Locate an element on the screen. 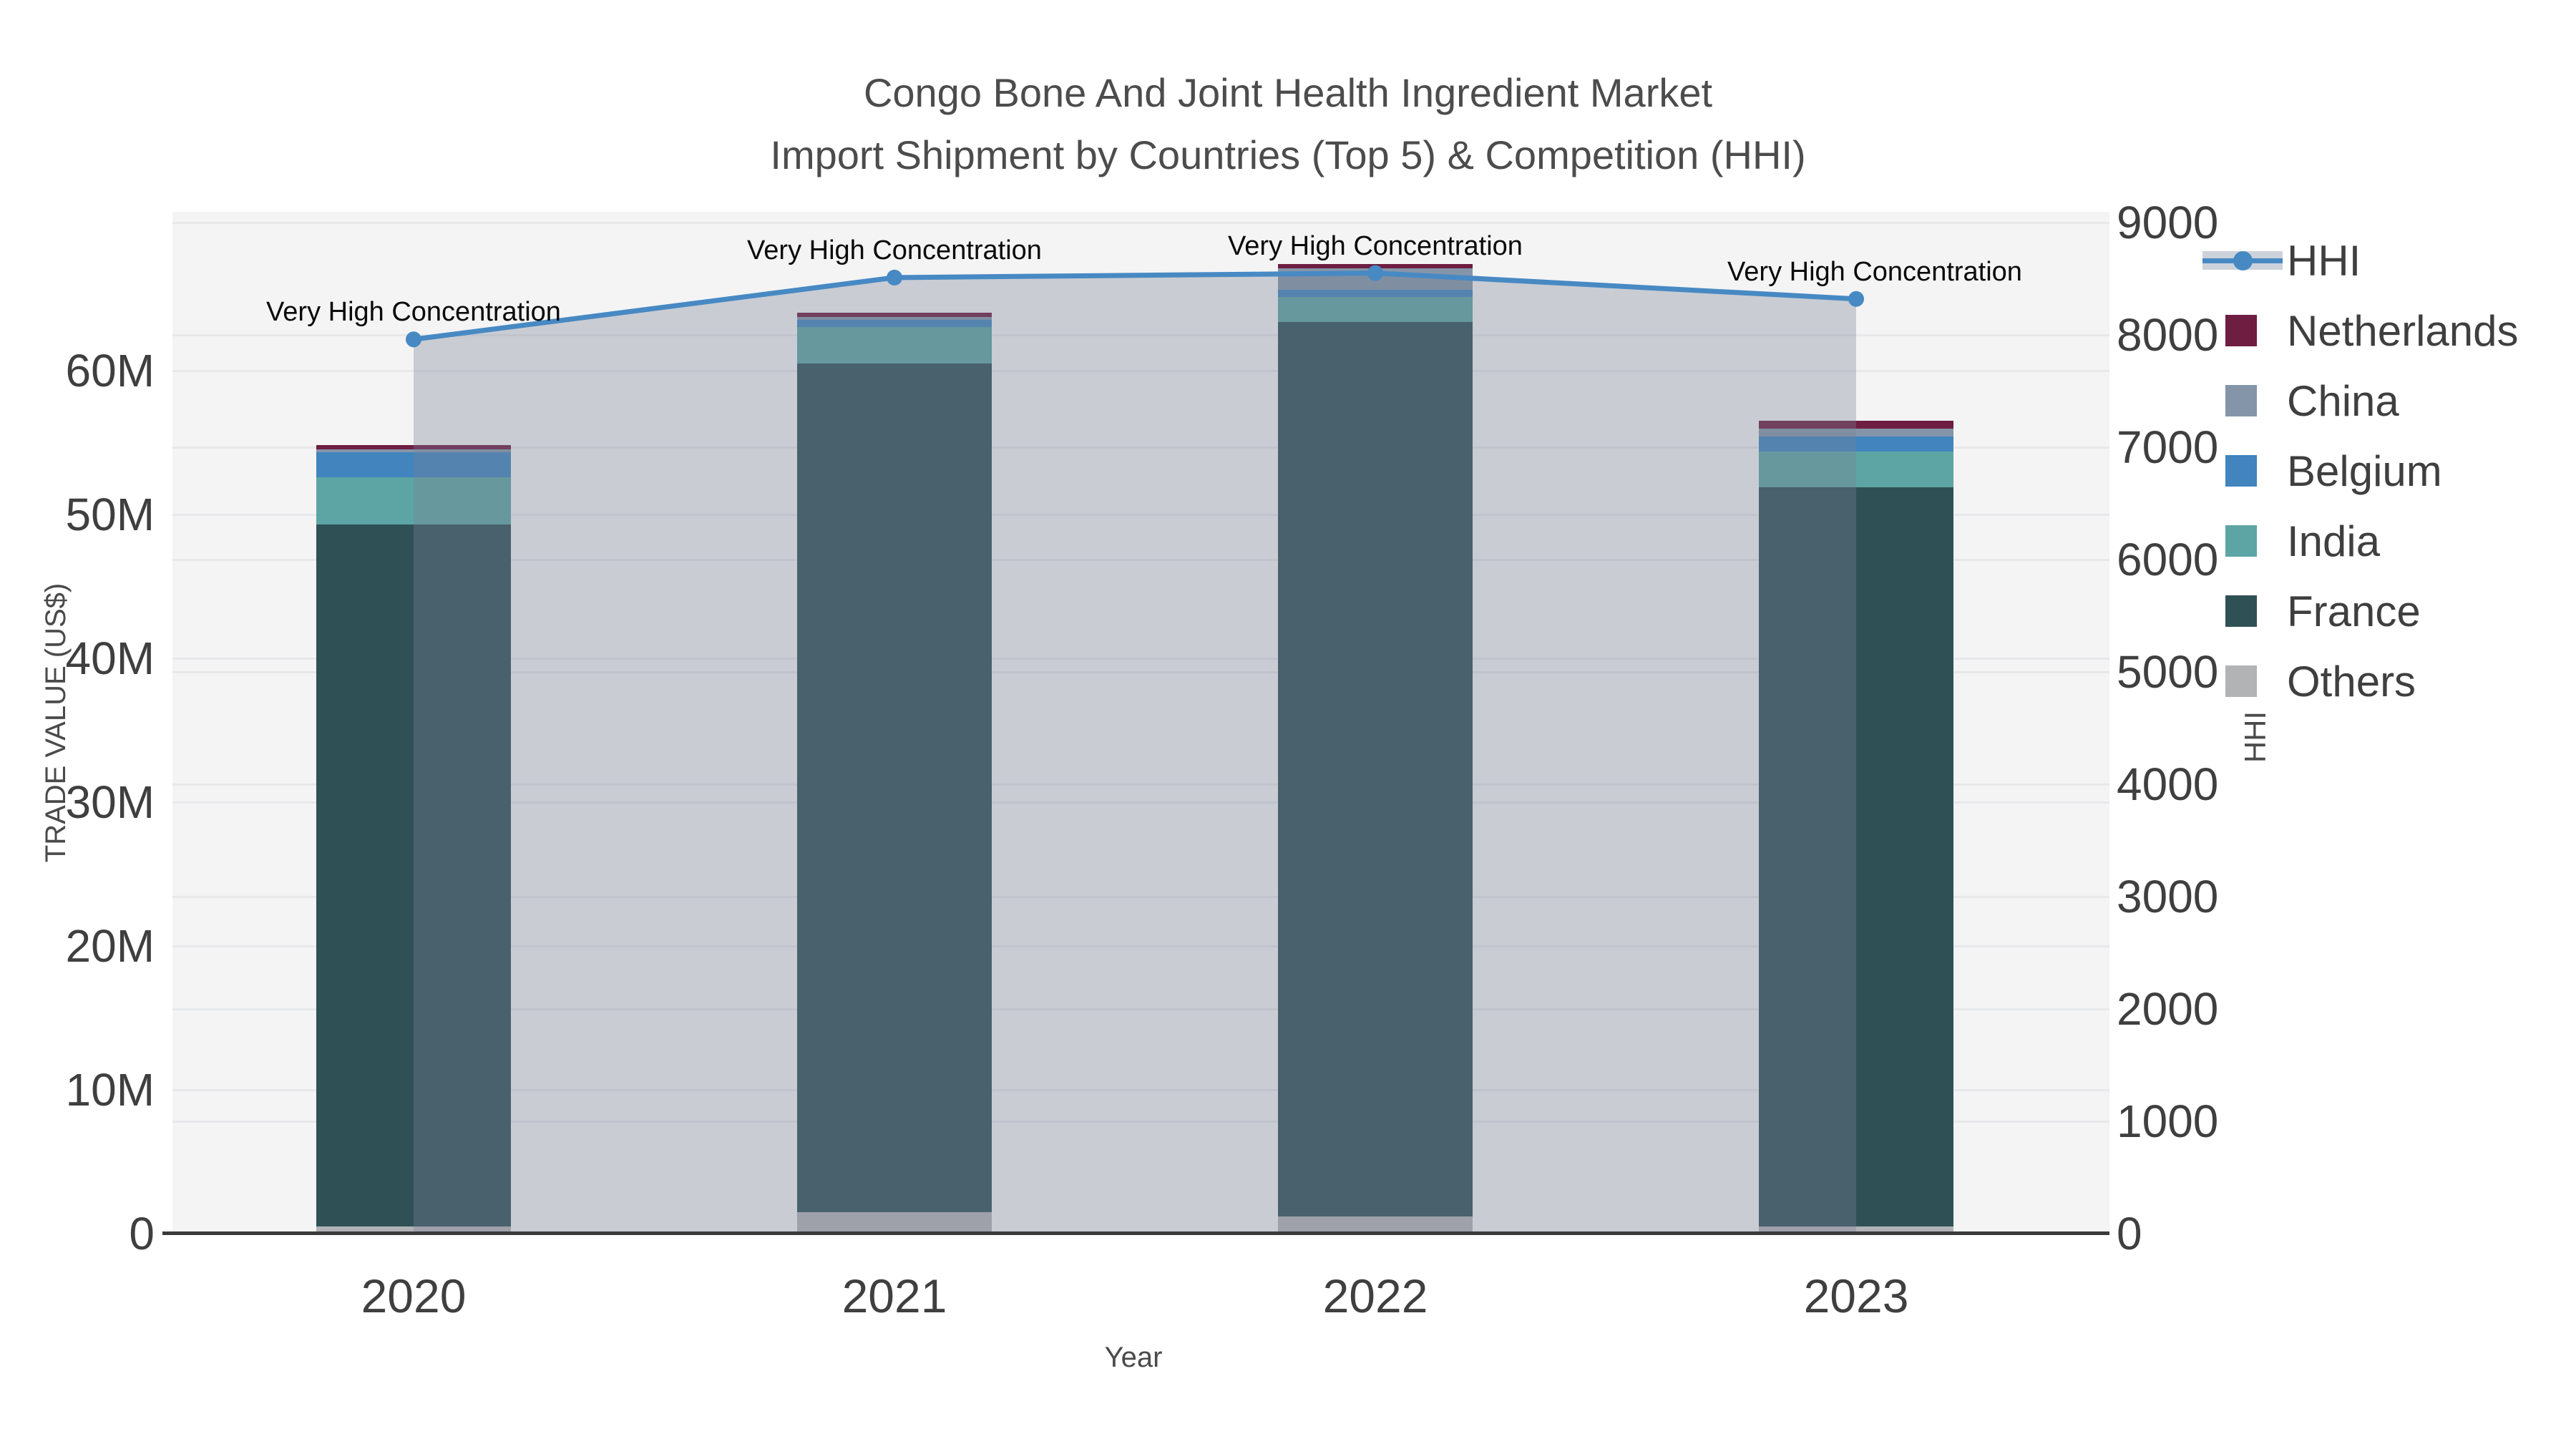 This screenshot has height=1449, width=2576. bar-segment-belgium-2020 is located at coordinates (413, 464).